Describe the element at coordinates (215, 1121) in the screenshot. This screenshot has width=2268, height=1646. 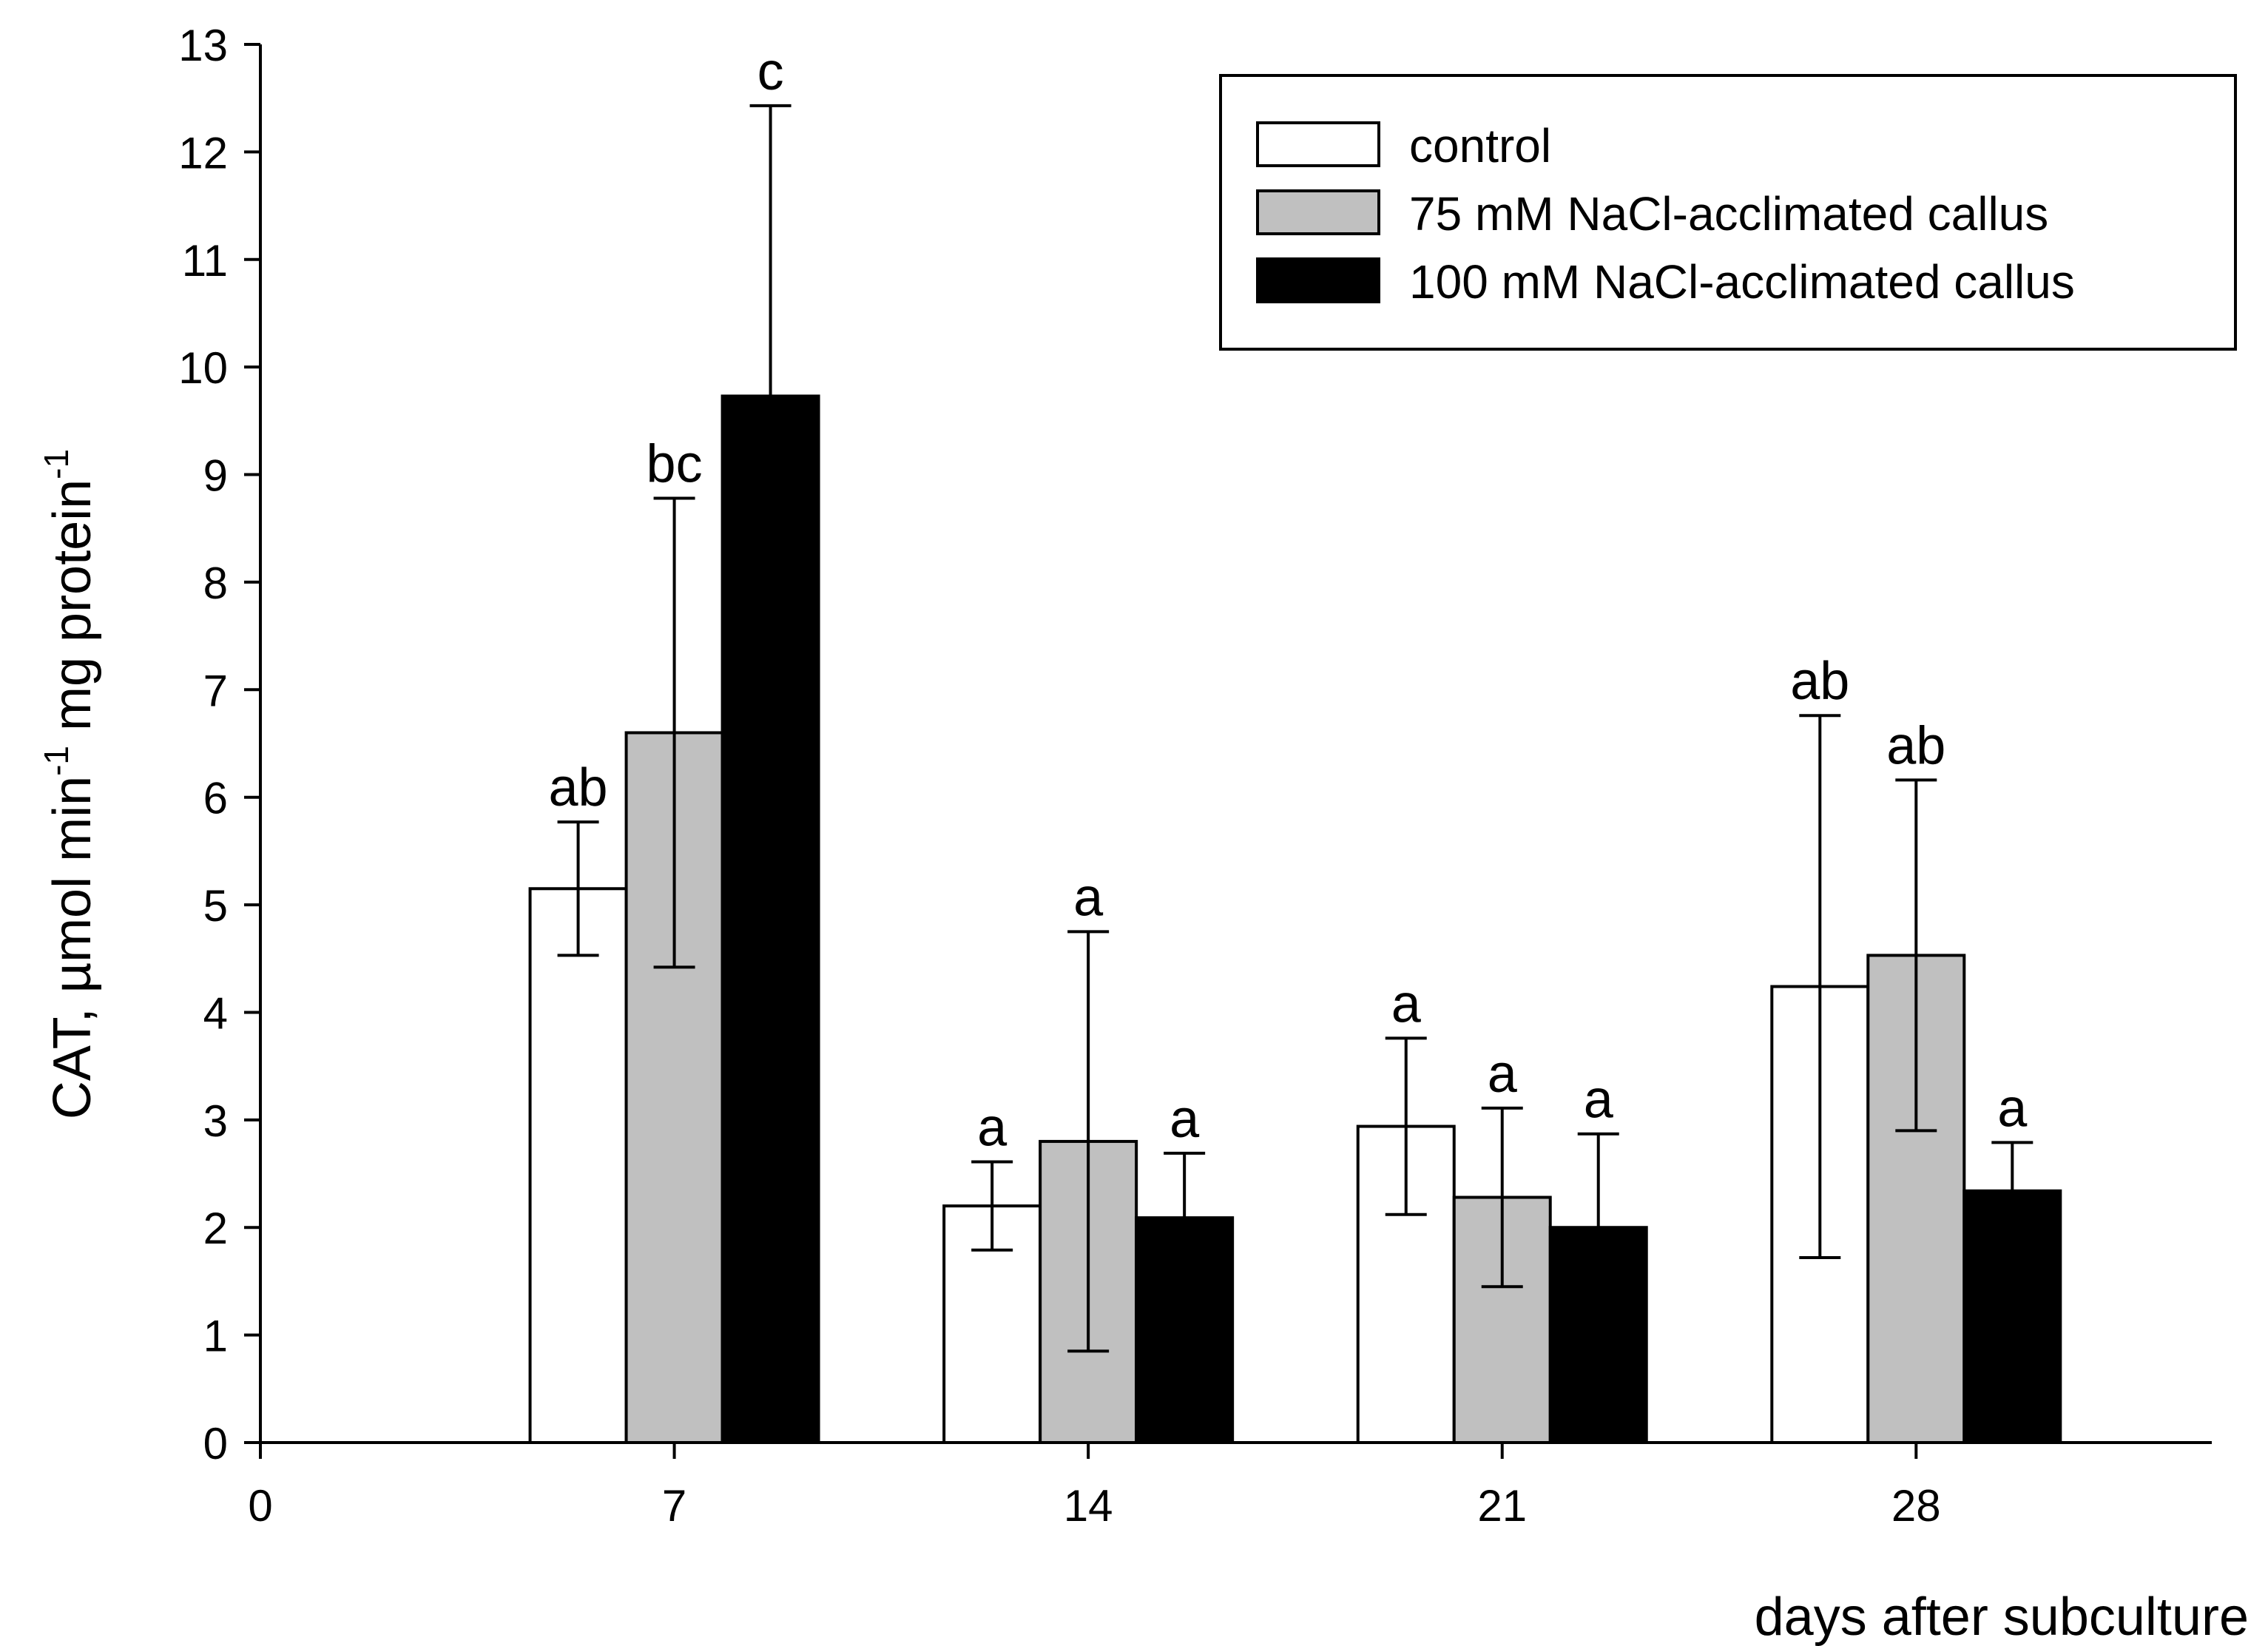
I see `y-tick-label: 3` at that location.